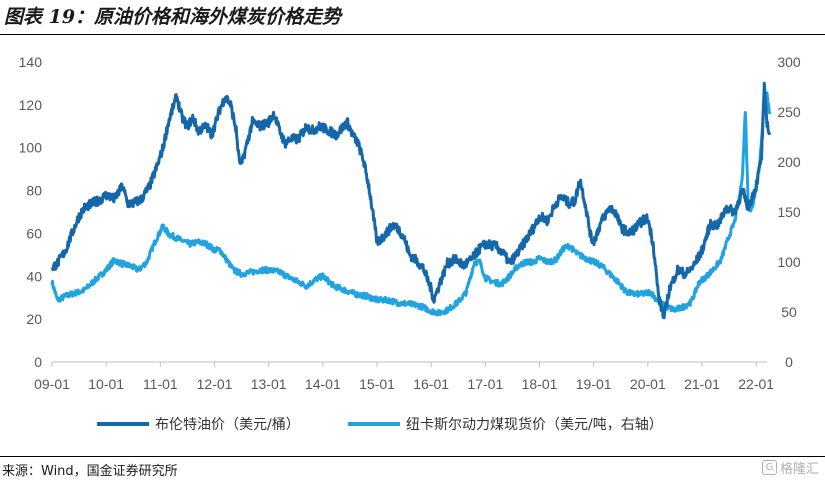 The height and width of the screenshot is (484, 825). I want to click on x-tick-label: 16-01, so click(431, 384).